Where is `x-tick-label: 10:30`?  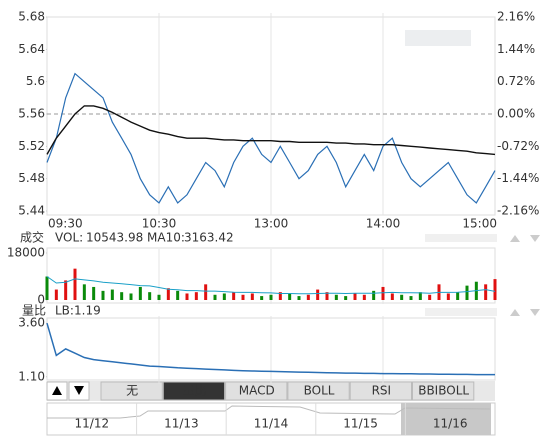 x-tick-label: 10:30 is located at coordinates (159, 224).